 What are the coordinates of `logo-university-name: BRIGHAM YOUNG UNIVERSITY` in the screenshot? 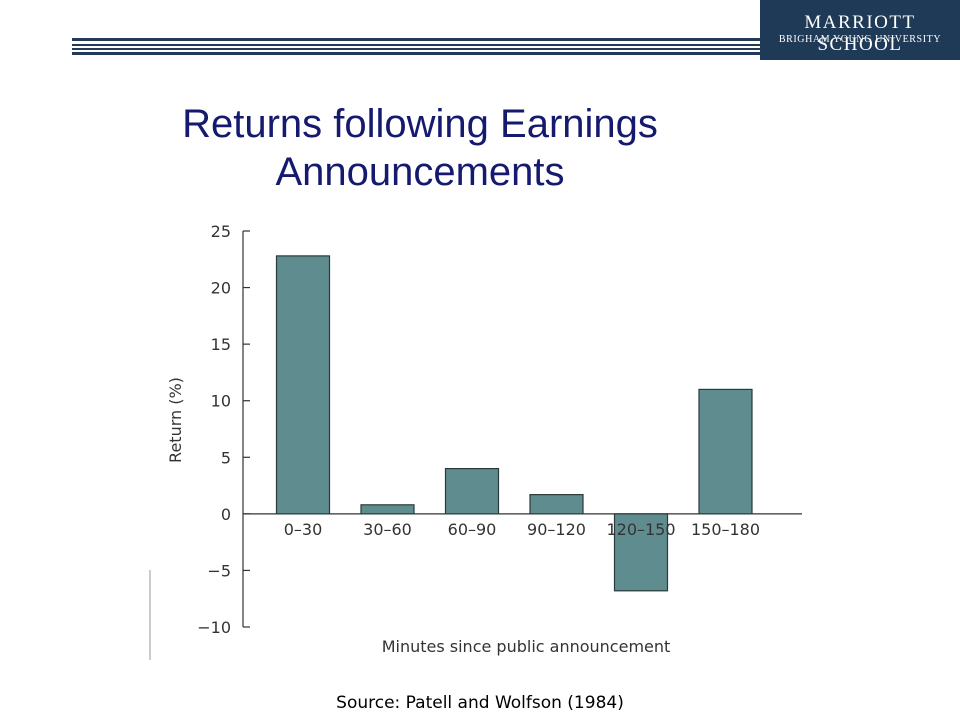 It's located at (860, 39).